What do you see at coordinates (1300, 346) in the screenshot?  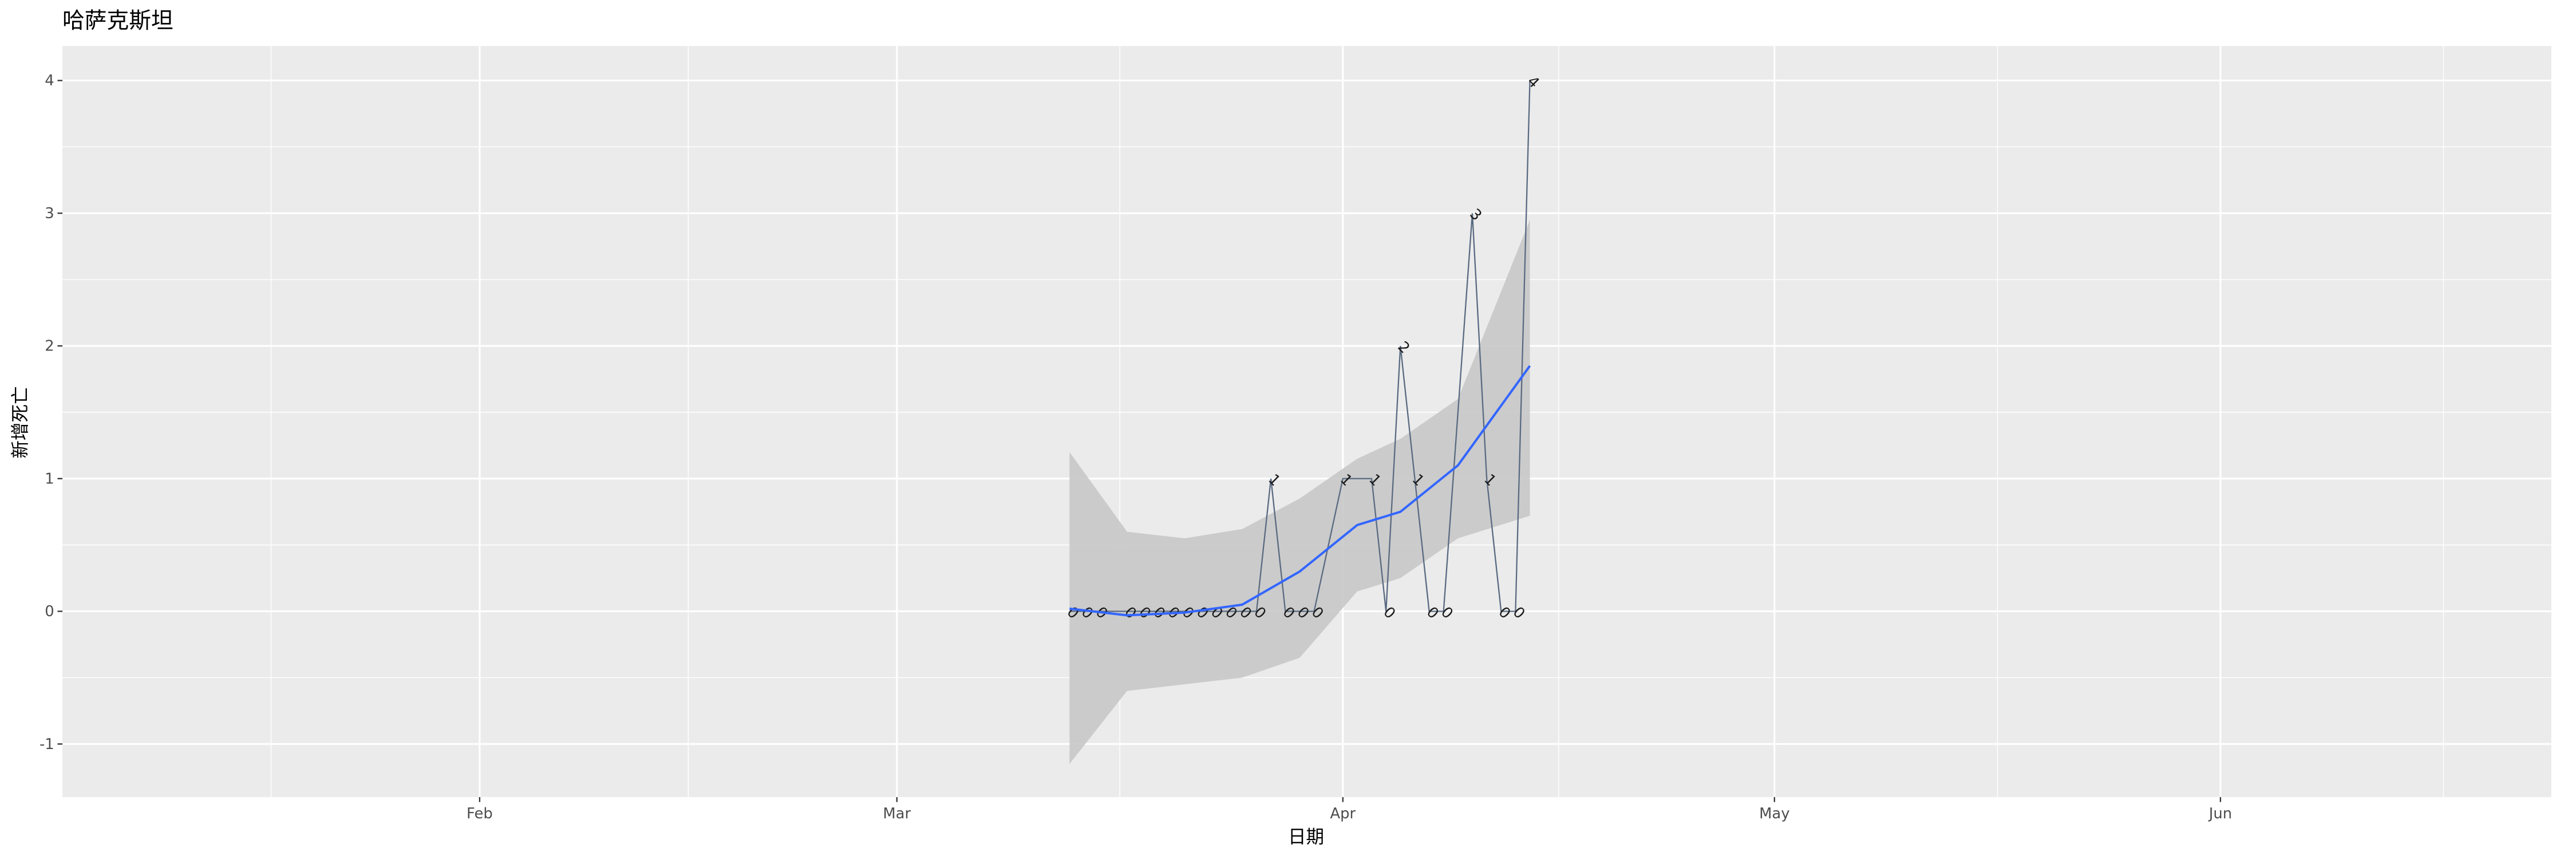 I see `data-line` at bounding box center [1300, 346].